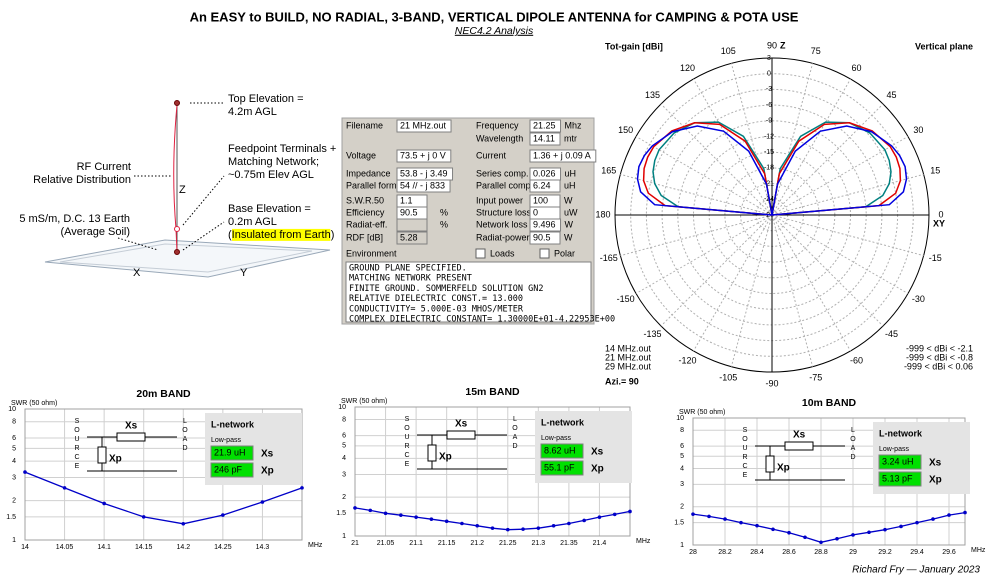 This screenshot has height=581, width=989. What do you see at coordinates (491, 155) in the screenshot?
I see `field-label: Current` at bounding box center [491, 155].